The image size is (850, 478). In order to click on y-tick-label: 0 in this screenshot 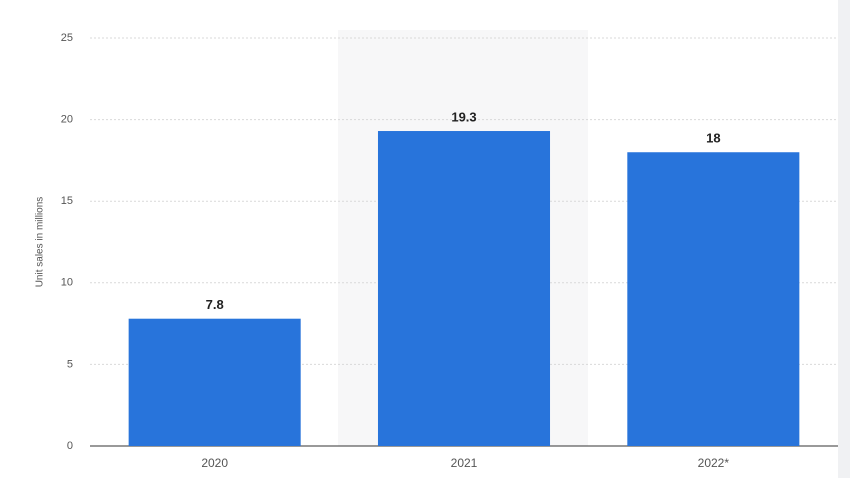, I will do `click(70, 446)`.